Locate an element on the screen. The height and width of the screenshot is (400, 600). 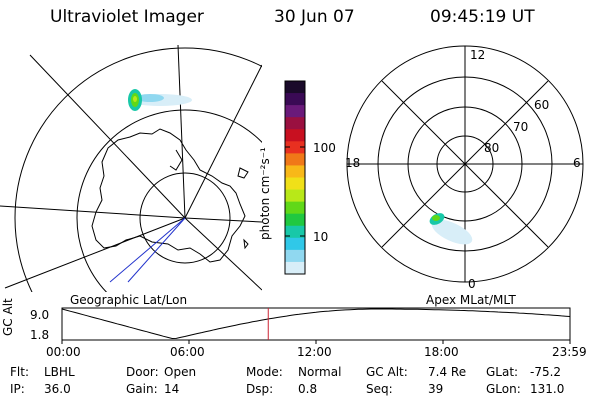
info-row1-value-4: -75.2 is located at coordinates (546, 372).